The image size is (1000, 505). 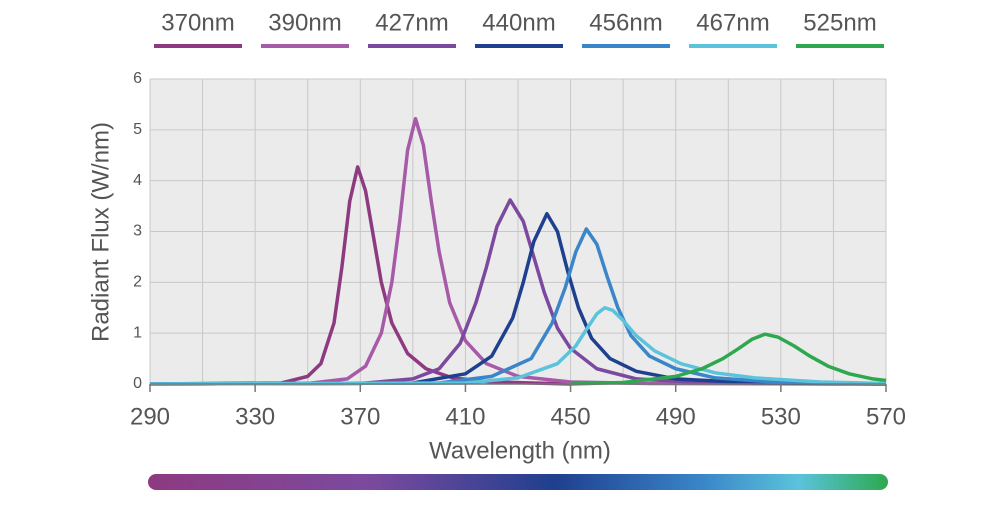 What do you see at coordinates (137, 282) in the screenshot?
I see `y-tick-label: 2` at bounding box center [137, 282].